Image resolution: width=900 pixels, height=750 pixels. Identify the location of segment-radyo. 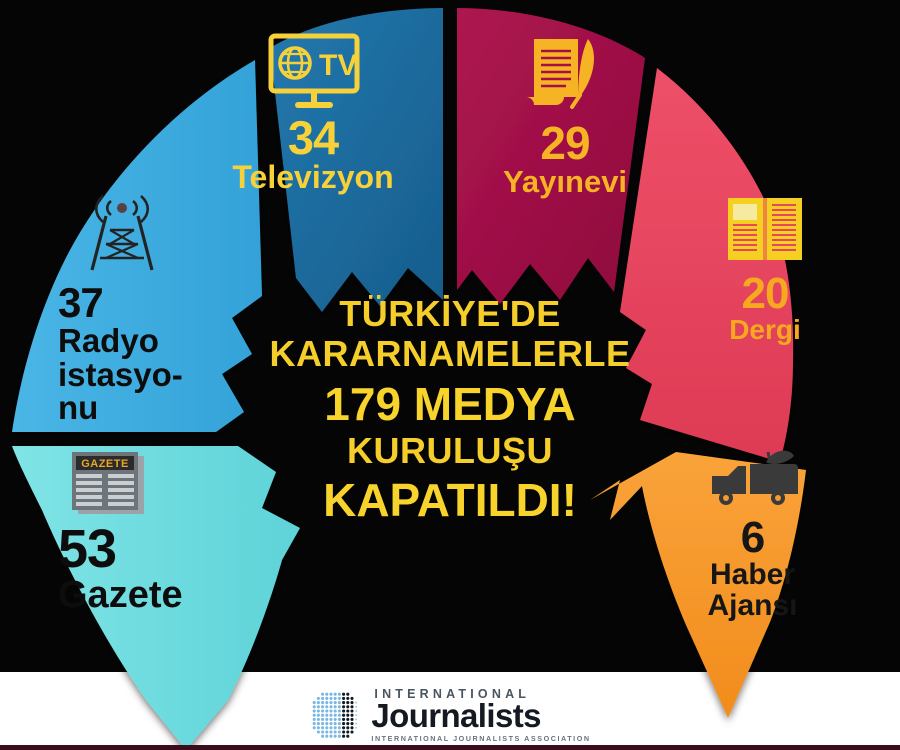
(137, 246).